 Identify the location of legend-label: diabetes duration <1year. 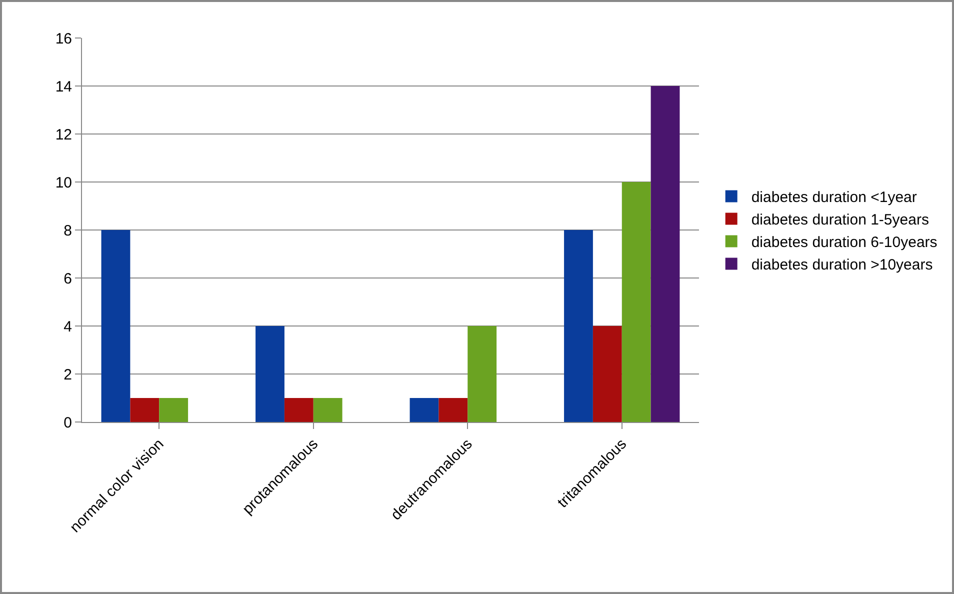
(834, 197).